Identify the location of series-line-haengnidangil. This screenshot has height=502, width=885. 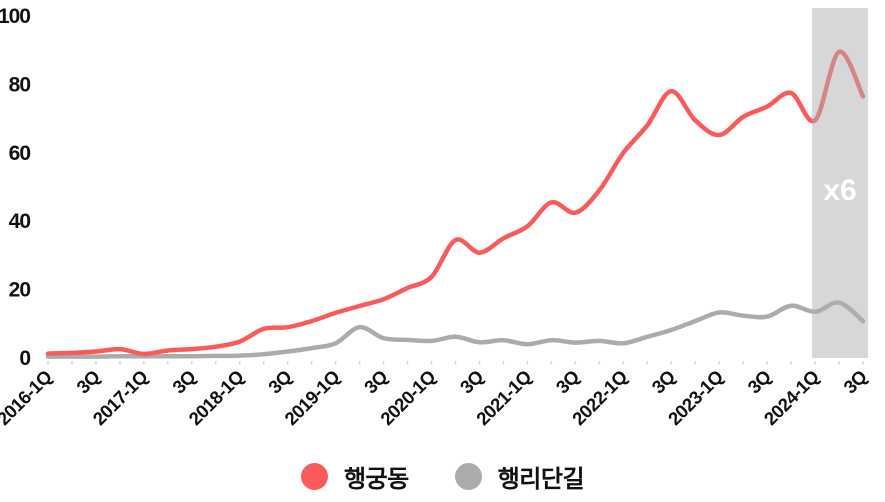
(455, 329).